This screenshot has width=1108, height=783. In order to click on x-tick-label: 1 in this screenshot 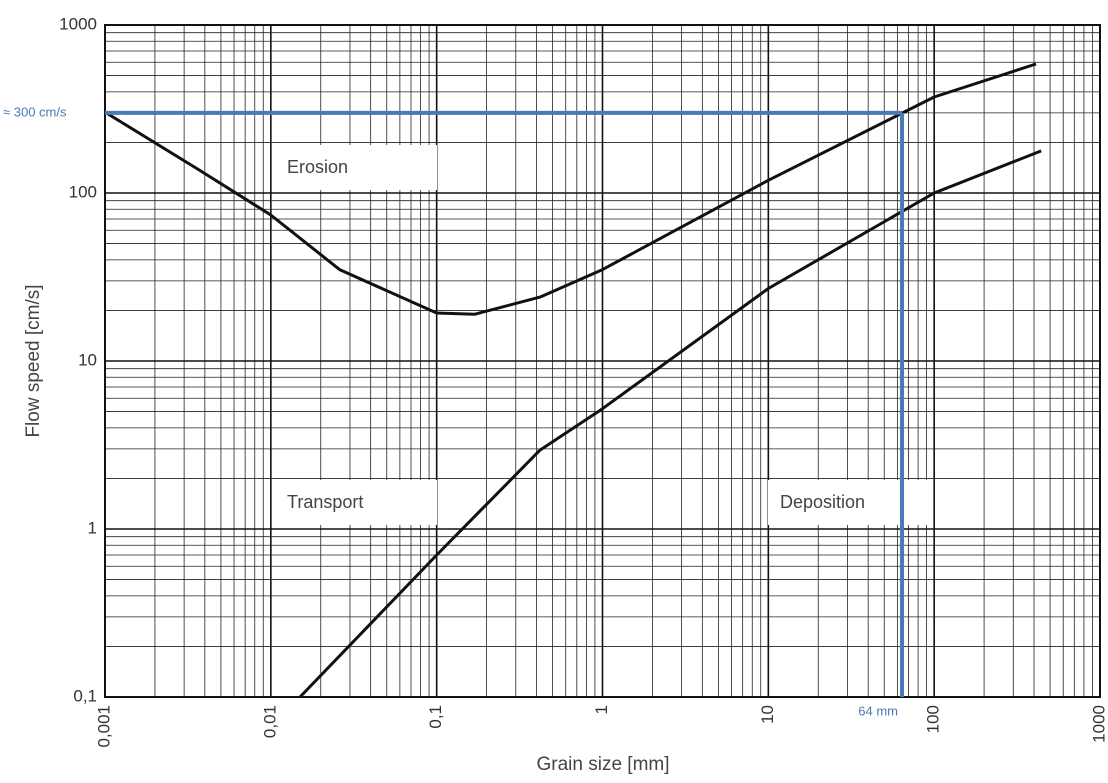, I will do `click(601, 709)`.